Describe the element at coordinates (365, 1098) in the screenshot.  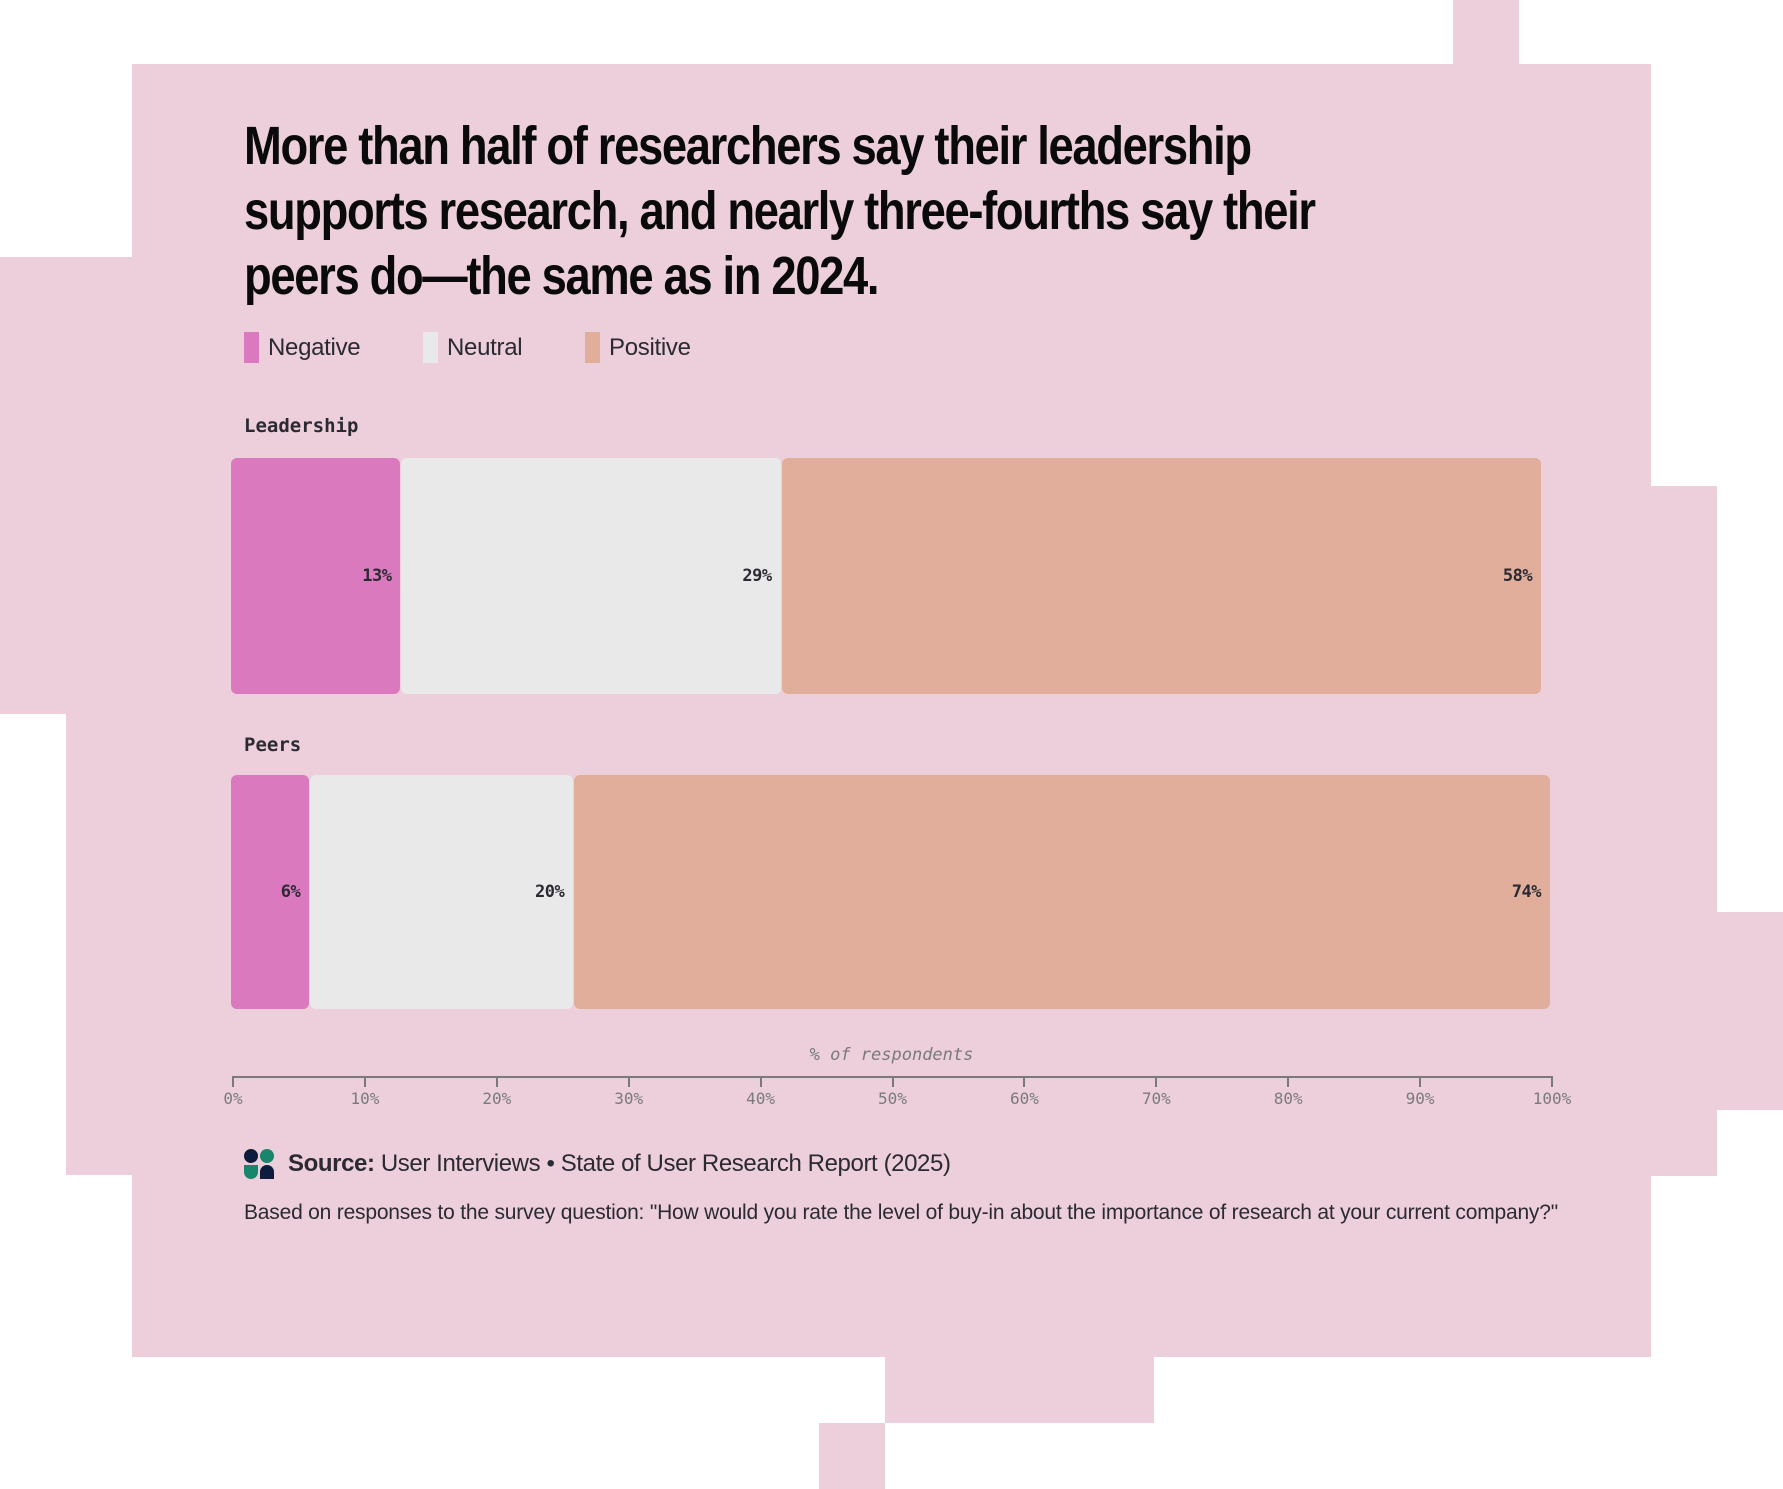
I see `x-axis-tick-label: 10%` at that location.